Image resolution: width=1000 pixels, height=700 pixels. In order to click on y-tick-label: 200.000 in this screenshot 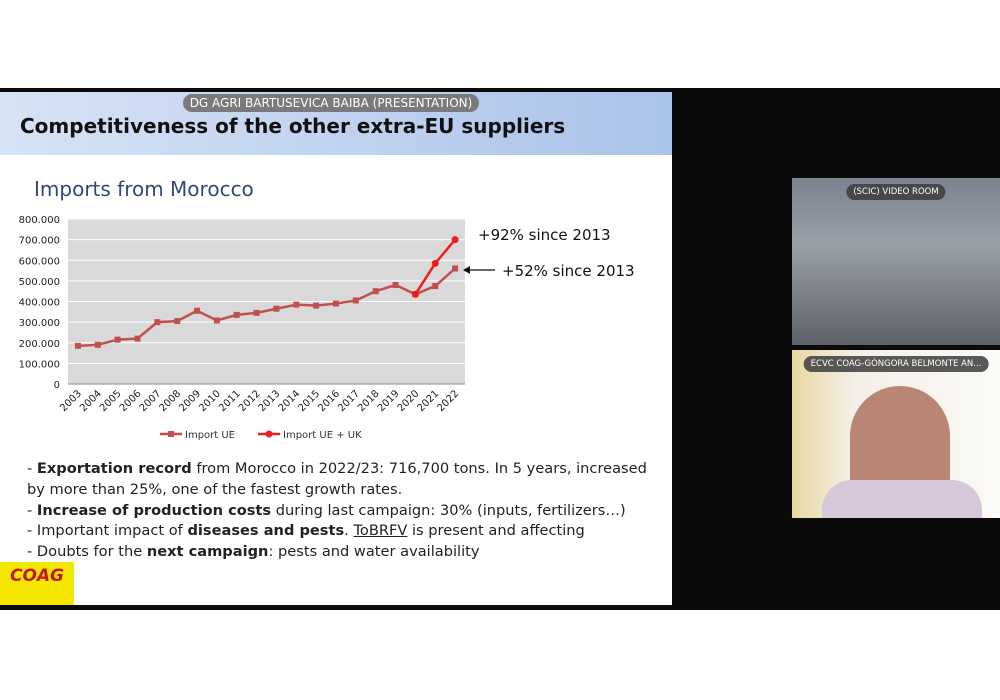, I will do `click(39, 344)`.